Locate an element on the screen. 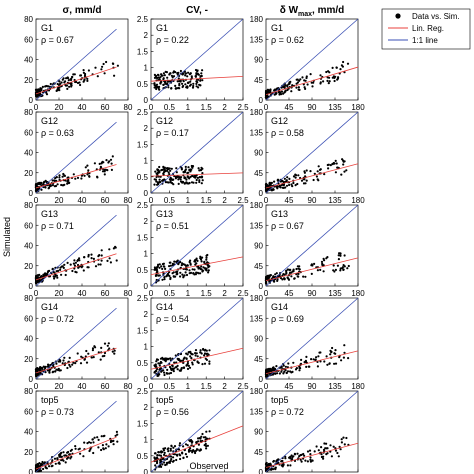 The width and height of the screenshot is (474, 474). rho-label: ρ = 0.17 is located at coordinates (172, 133).